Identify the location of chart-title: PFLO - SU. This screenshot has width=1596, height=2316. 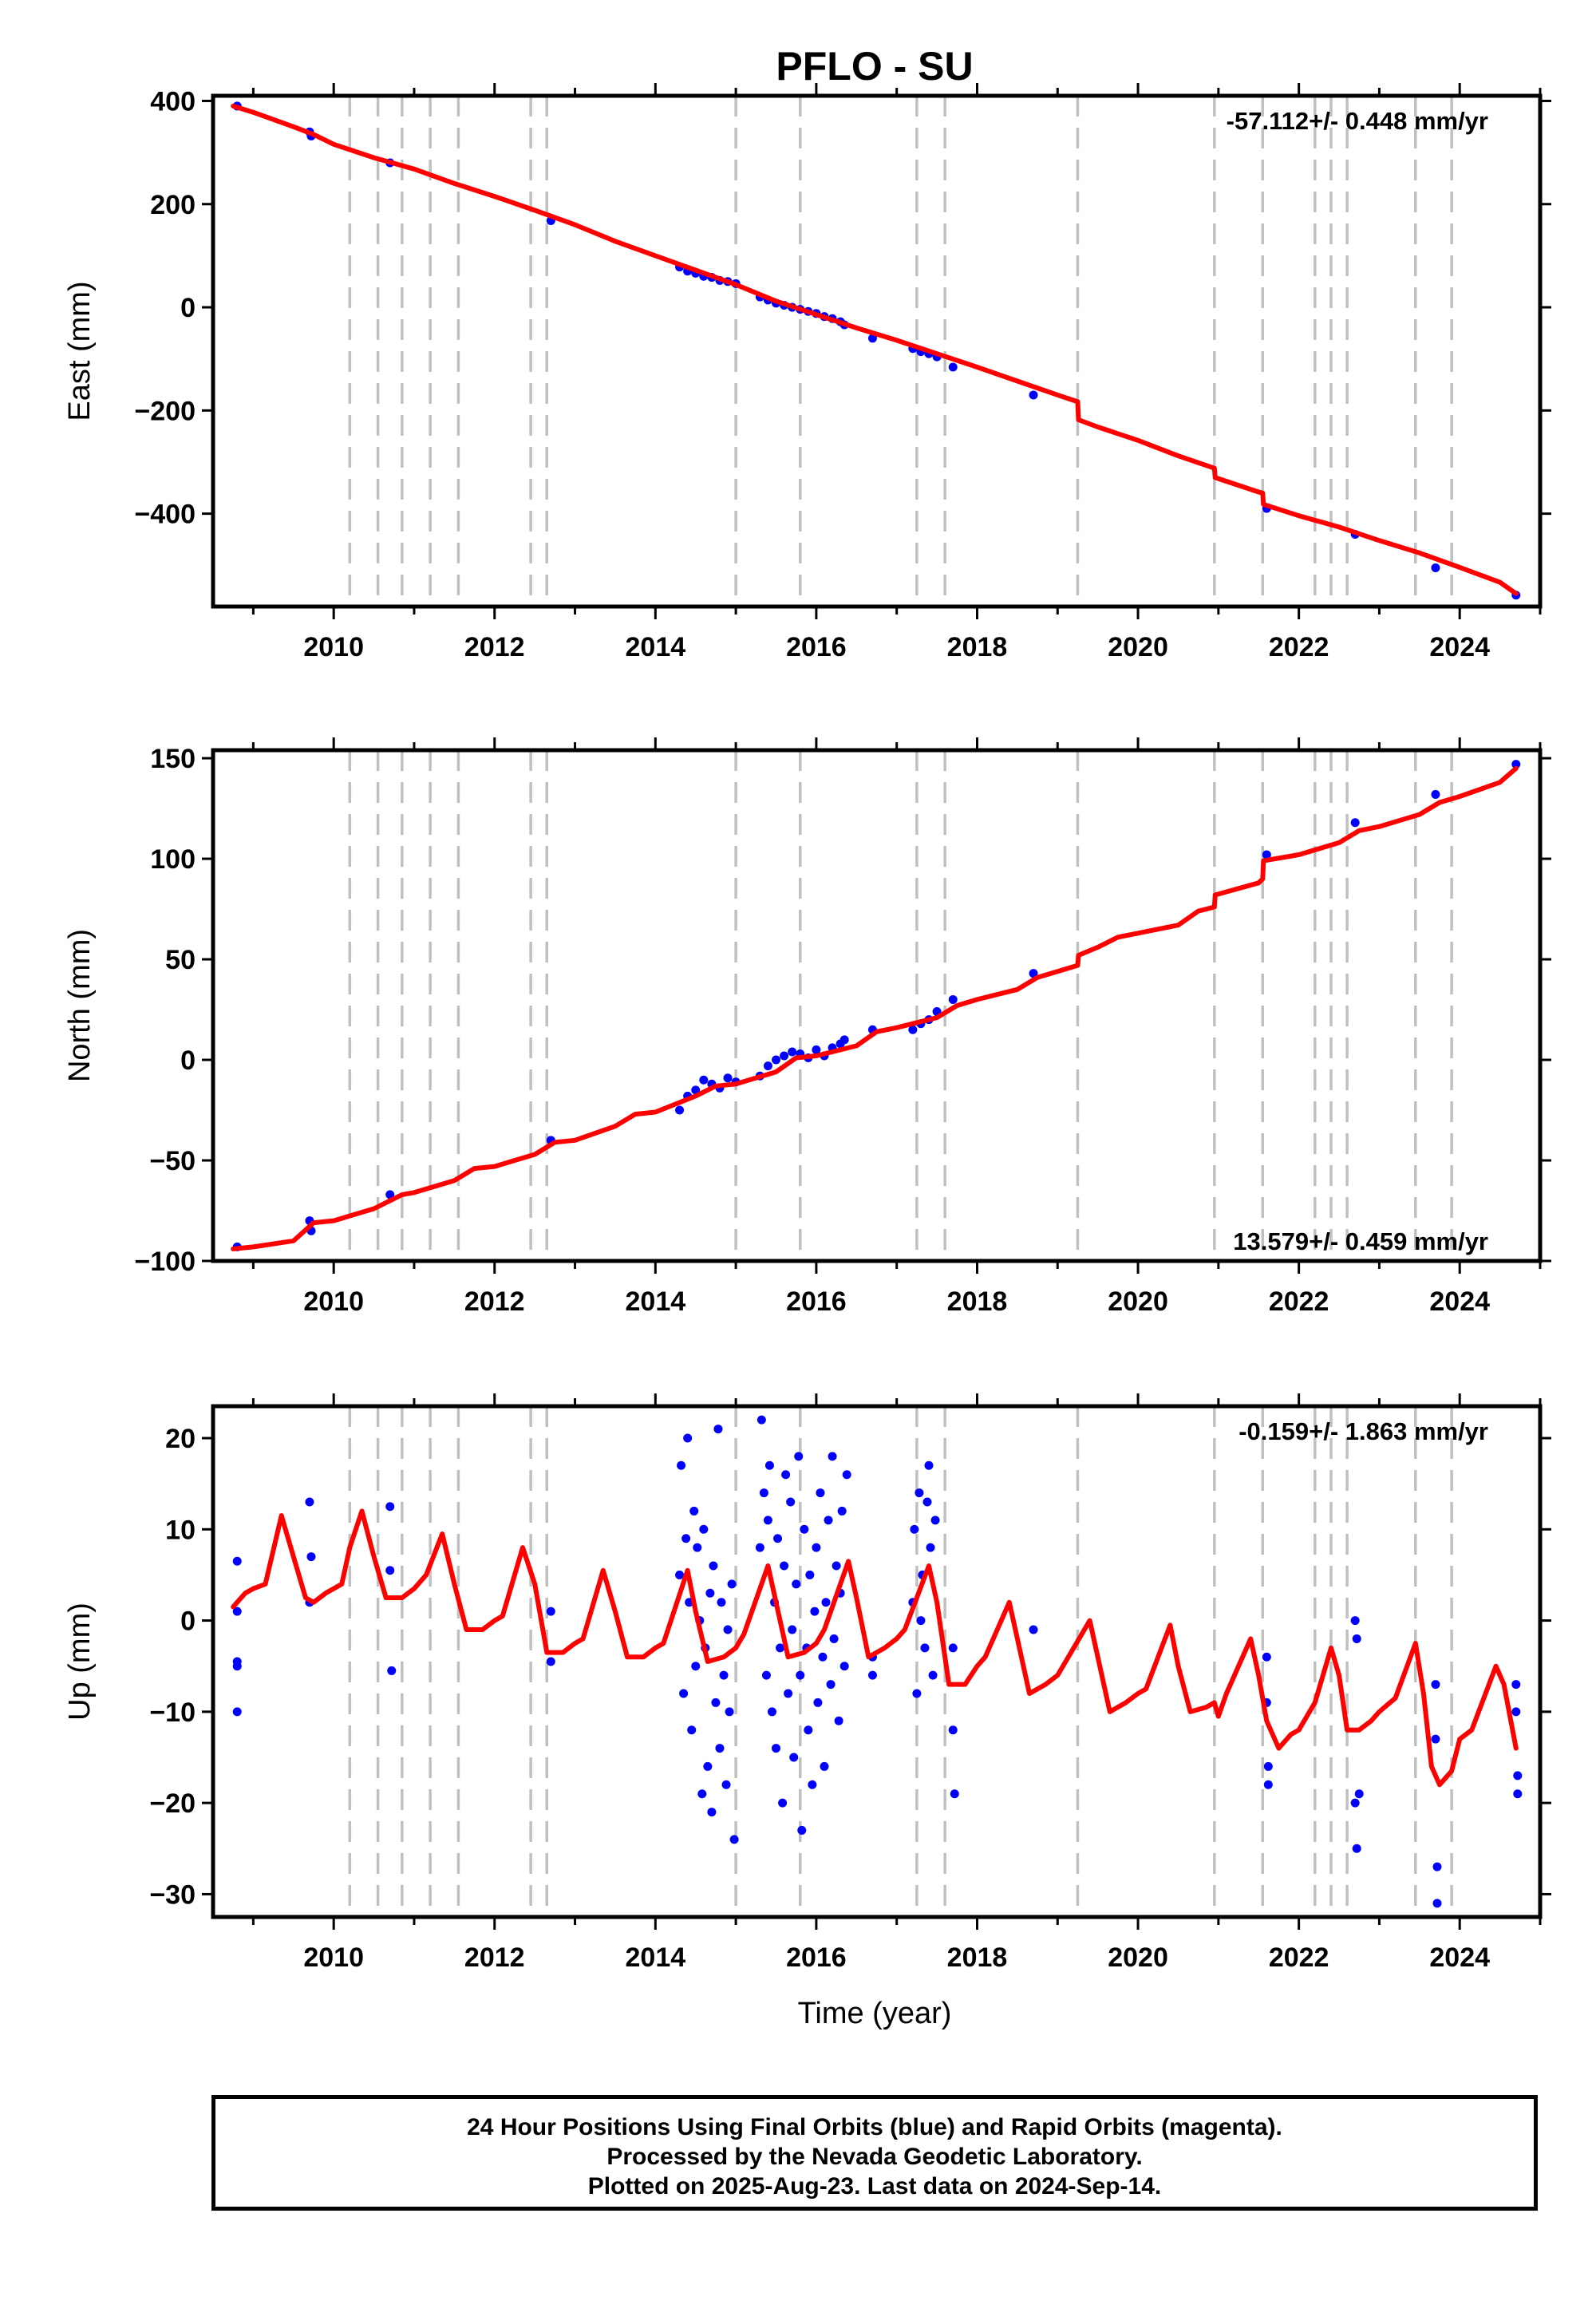
(874, 66).